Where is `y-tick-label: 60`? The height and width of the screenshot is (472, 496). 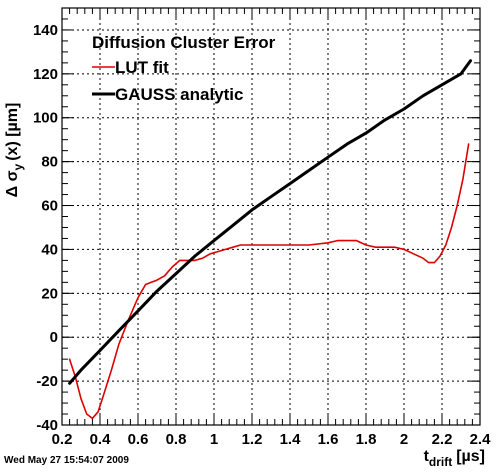 y-tick-label: 60 is located at coordinates (49, 206).